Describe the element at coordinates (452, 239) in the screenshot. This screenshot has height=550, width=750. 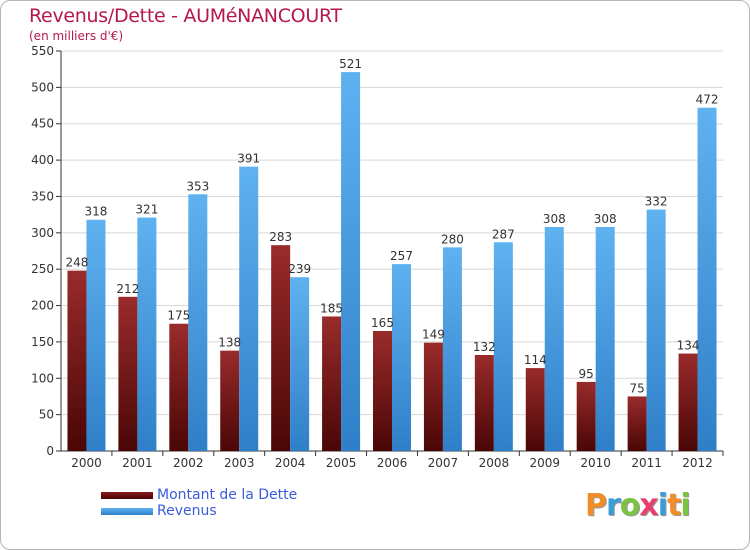
I see `revenue-value-label: 280` at that location.